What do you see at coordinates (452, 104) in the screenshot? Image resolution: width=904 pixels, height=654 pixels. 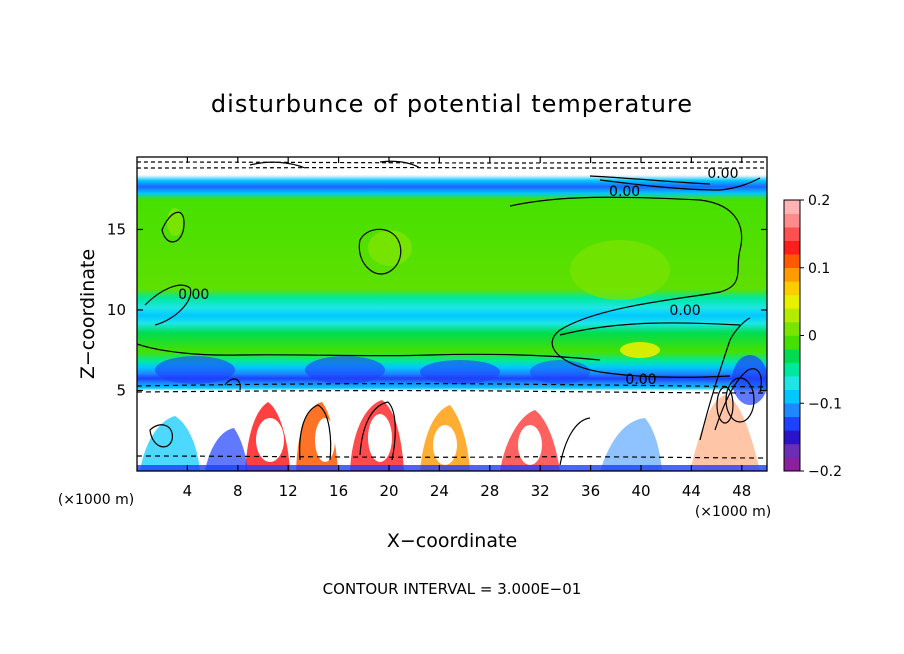 I see `chart-title: disturbunce of potential temperature` at bounding box center [452, 104].